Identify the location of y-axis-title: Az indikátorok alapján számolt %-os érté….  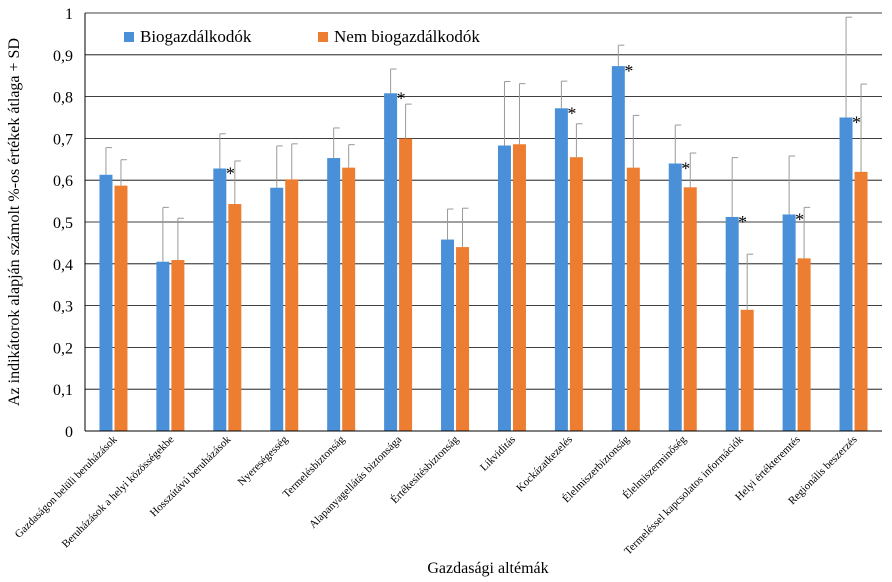
(14, 222).